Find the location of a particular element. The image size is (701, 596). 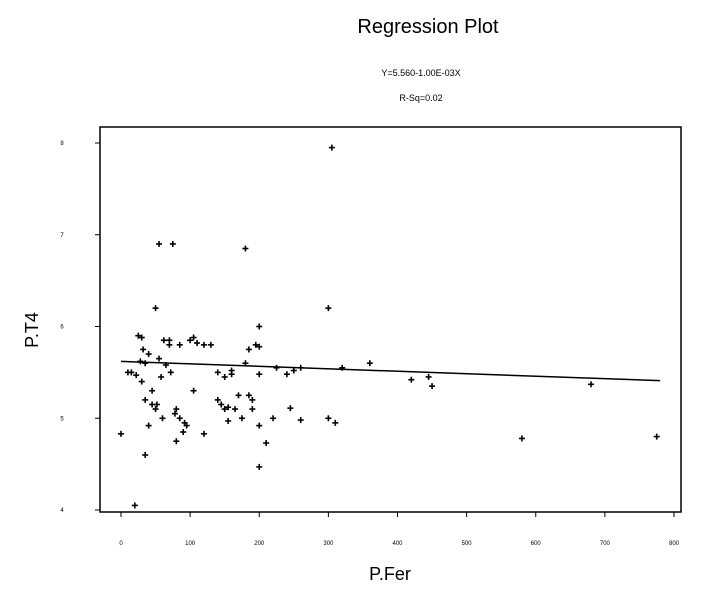

r-squared-value: R-Sq=0.02 is located at coordinates (420, 98).